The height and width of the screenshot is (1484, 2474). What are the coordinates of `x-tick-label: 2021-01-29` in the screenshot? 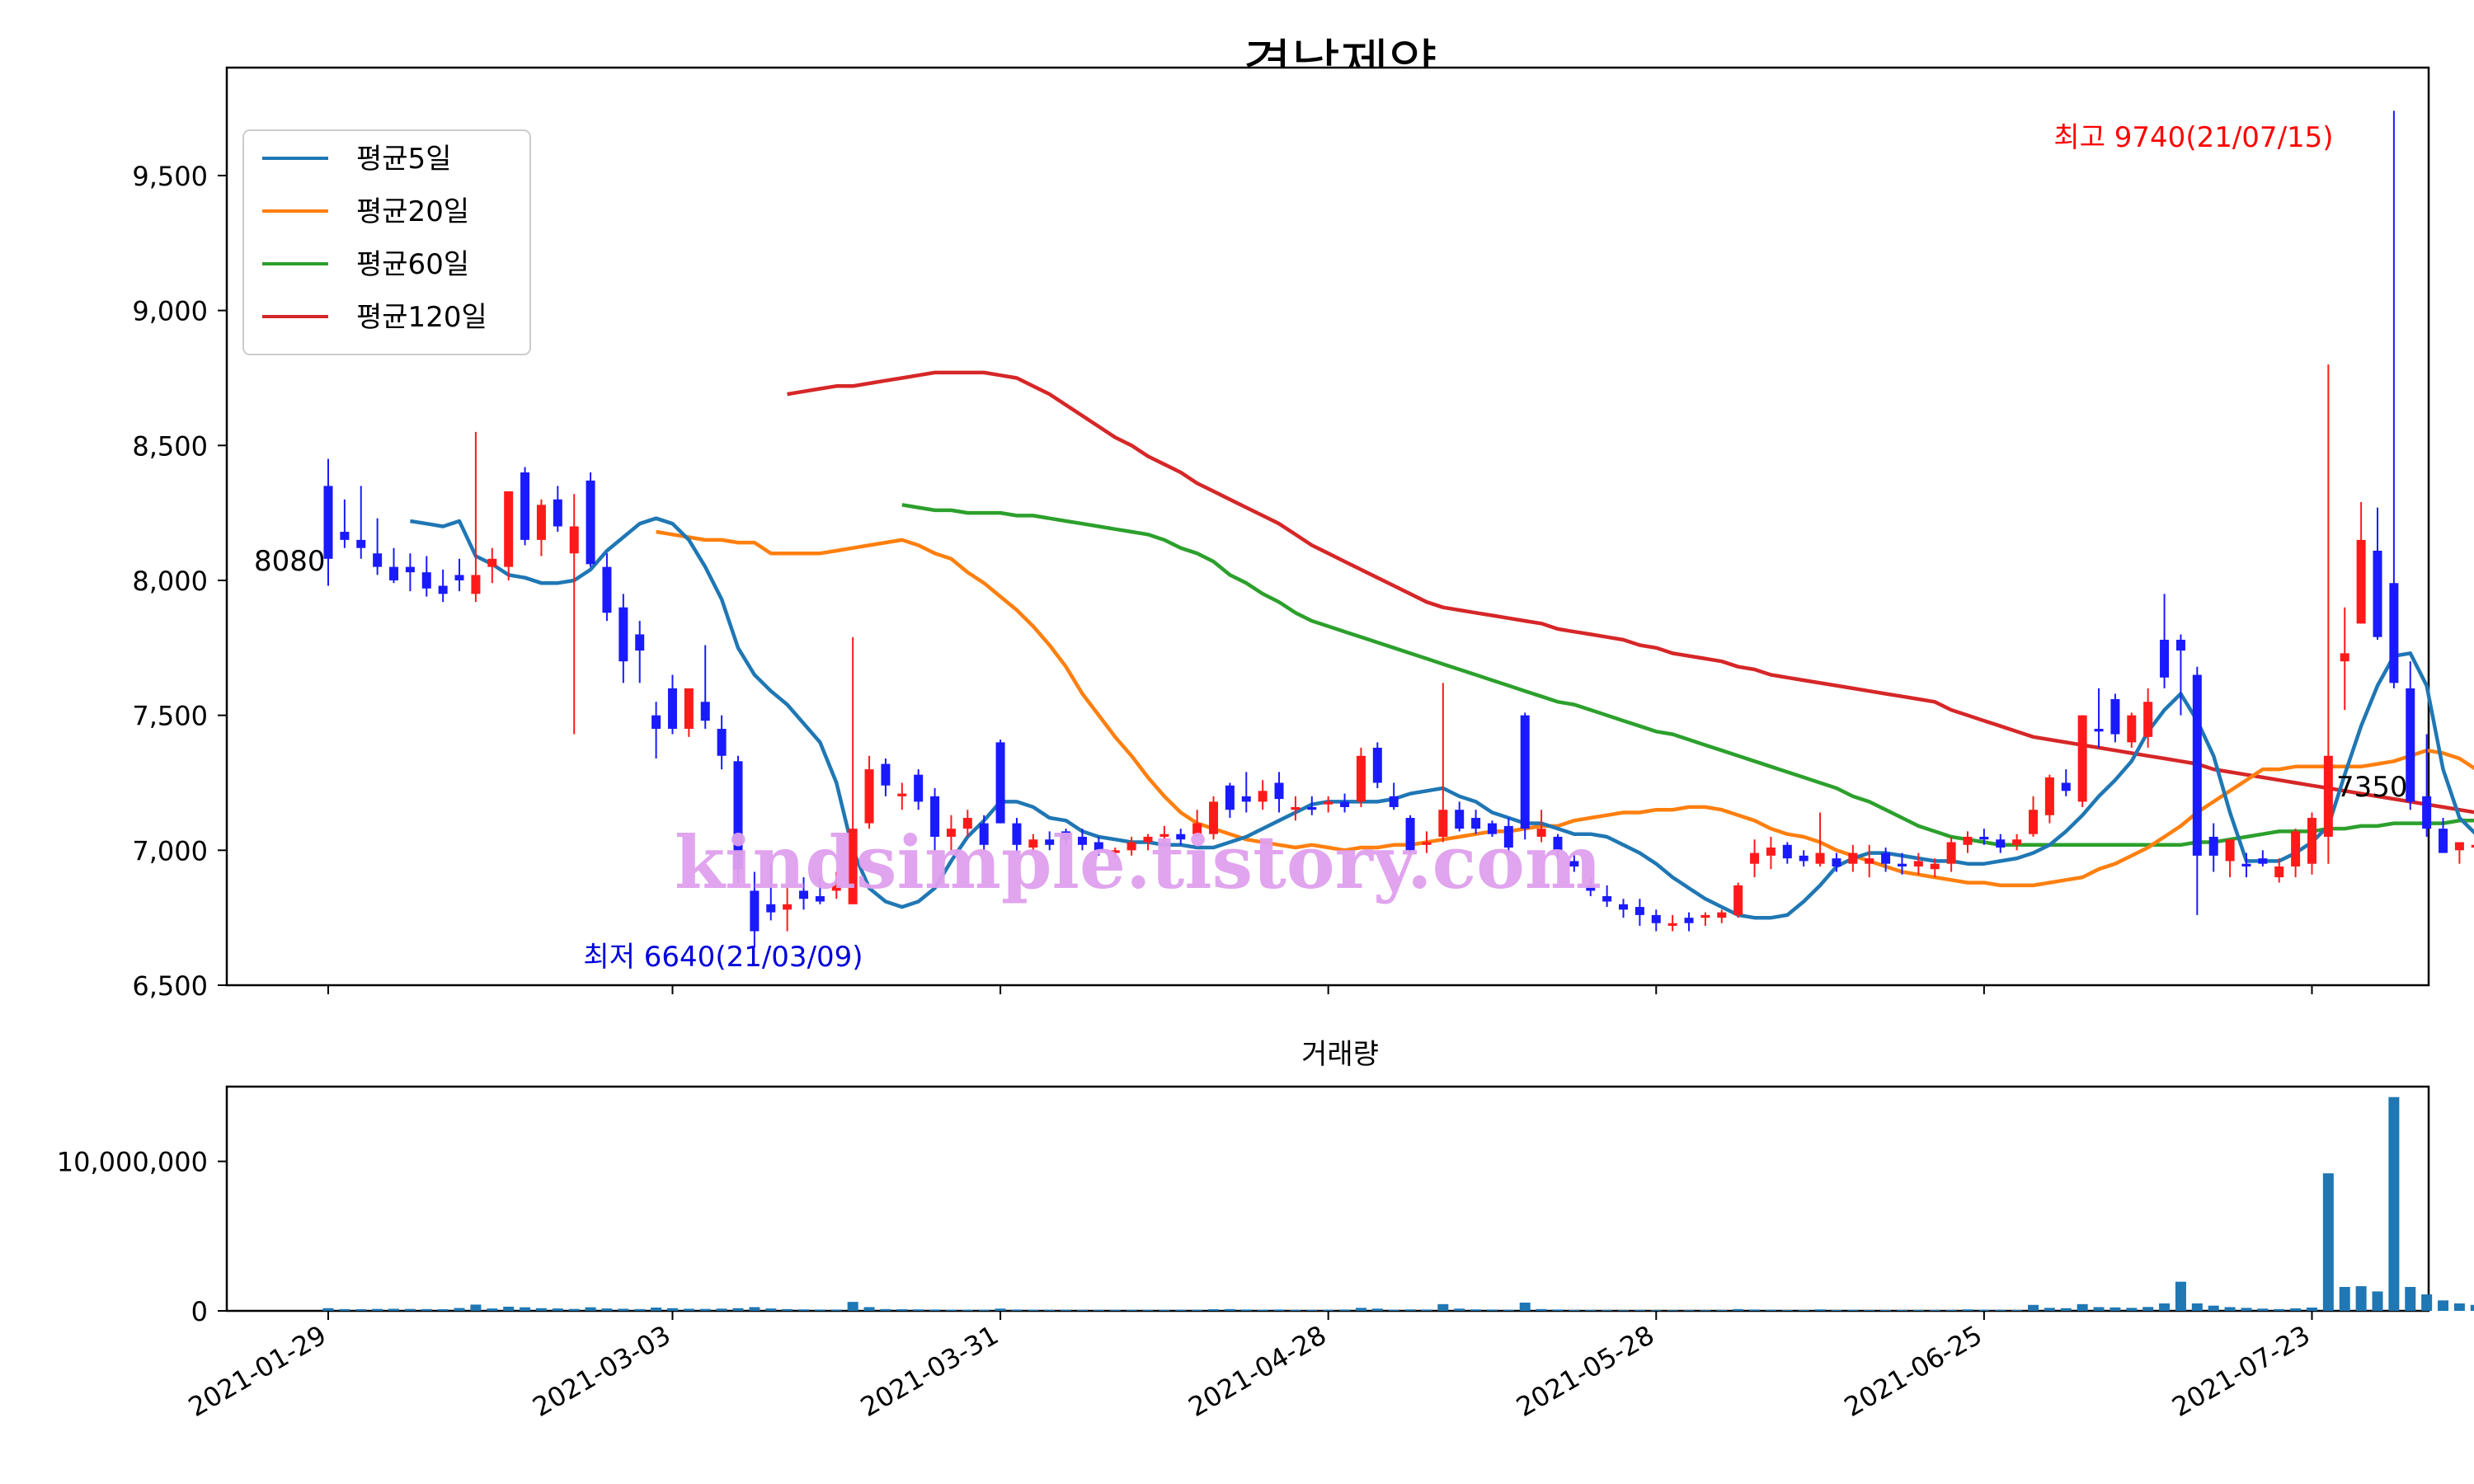 It's located at (257, 1371).